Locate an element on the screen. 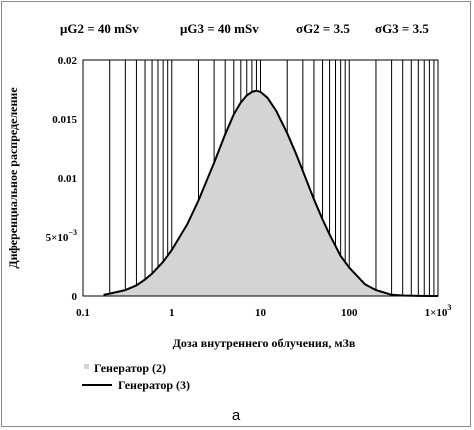 The width and height of the screenshot is (474, 430). param-sigma-g2: σG2 = 3.5 is located at coordinates (323, 28).